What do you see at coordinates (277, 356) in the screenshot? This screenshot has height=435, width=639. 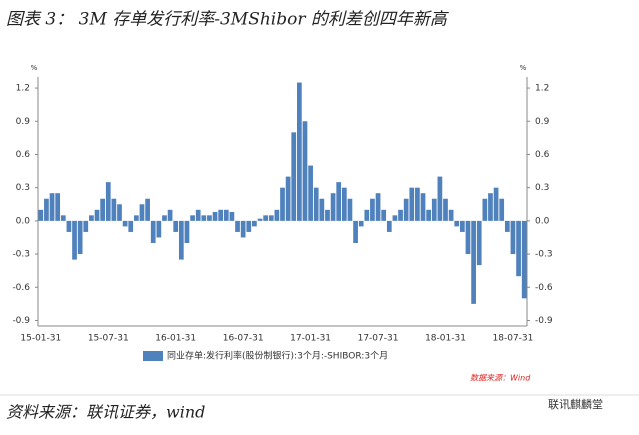 I see `legend-label: 同业存单:发行利率(股份制银行):3个月:-SHIBOR:3个月` at bounding box center [277, 356].